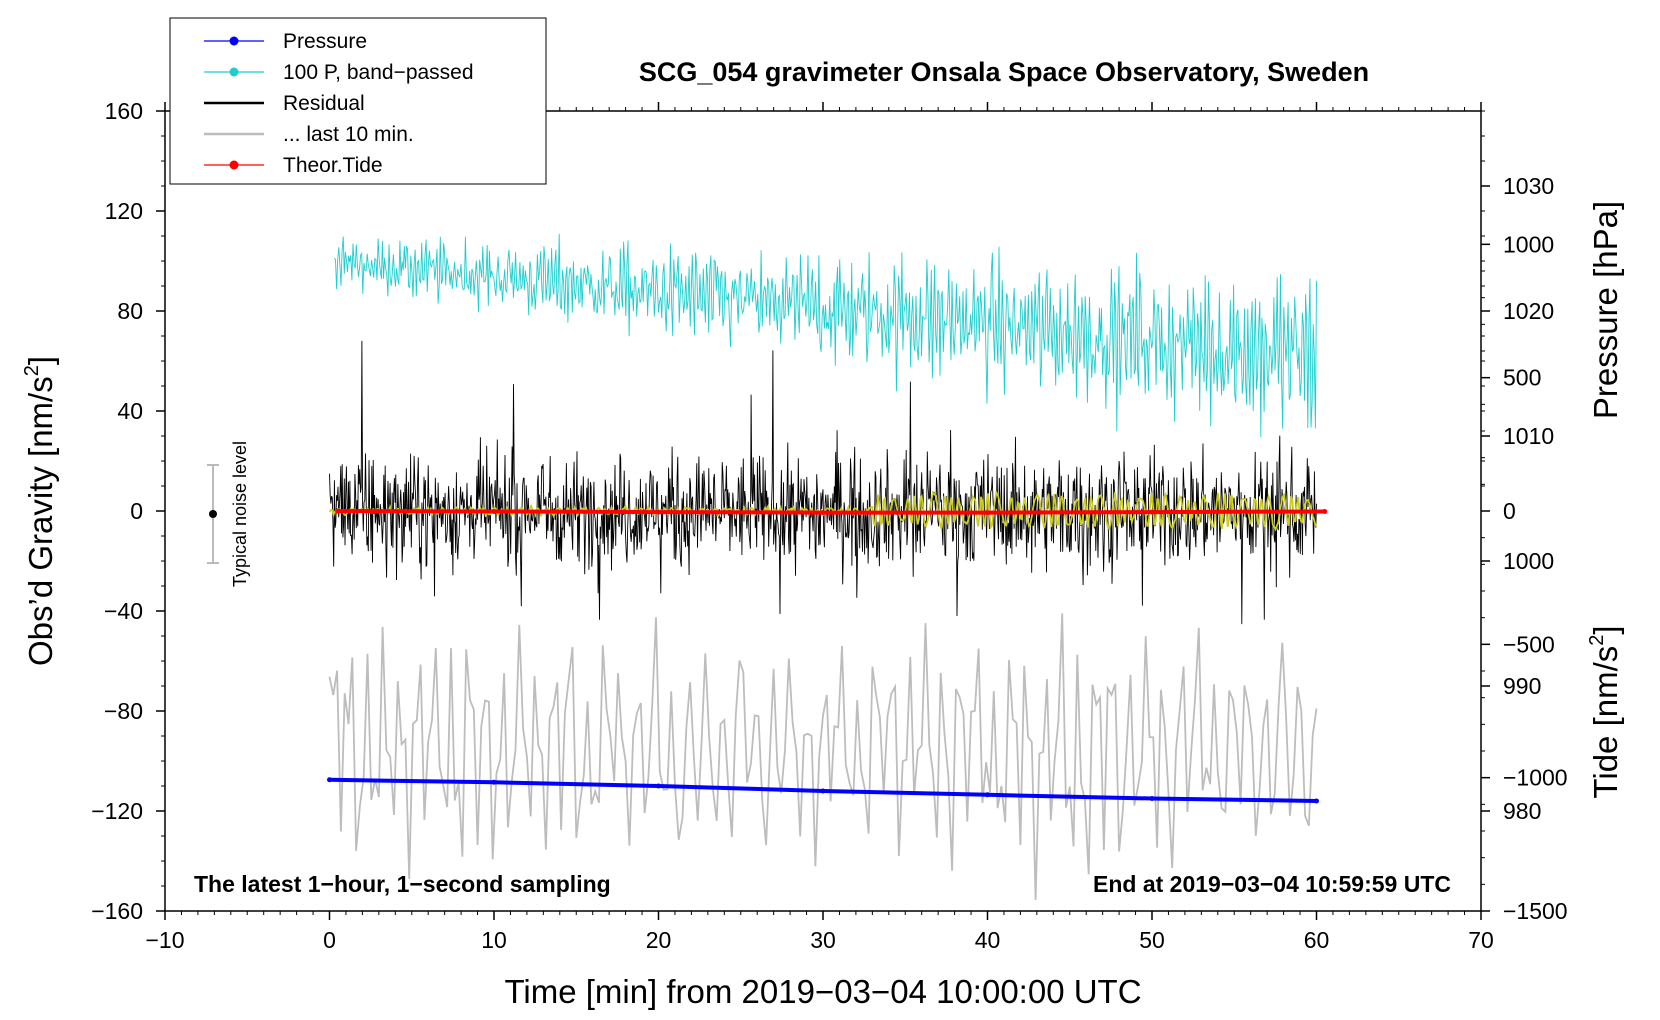  I want to click on pressure-tick-label: 1030, so click(1528, 186).